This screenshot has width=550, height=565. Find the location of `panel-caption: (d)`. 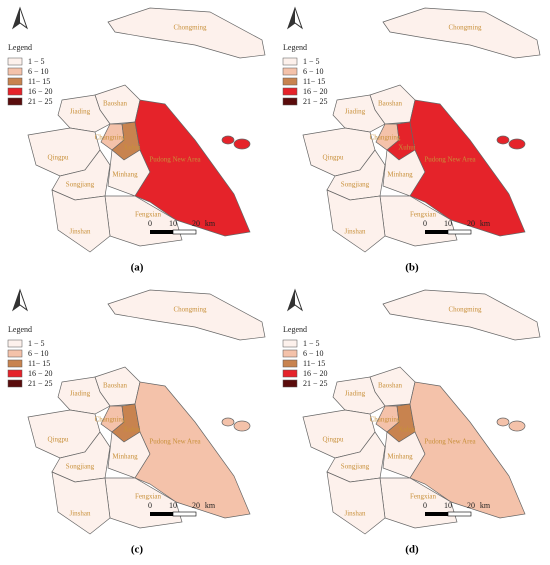

panel-caption: (d) is located at coordinates (412, 550).